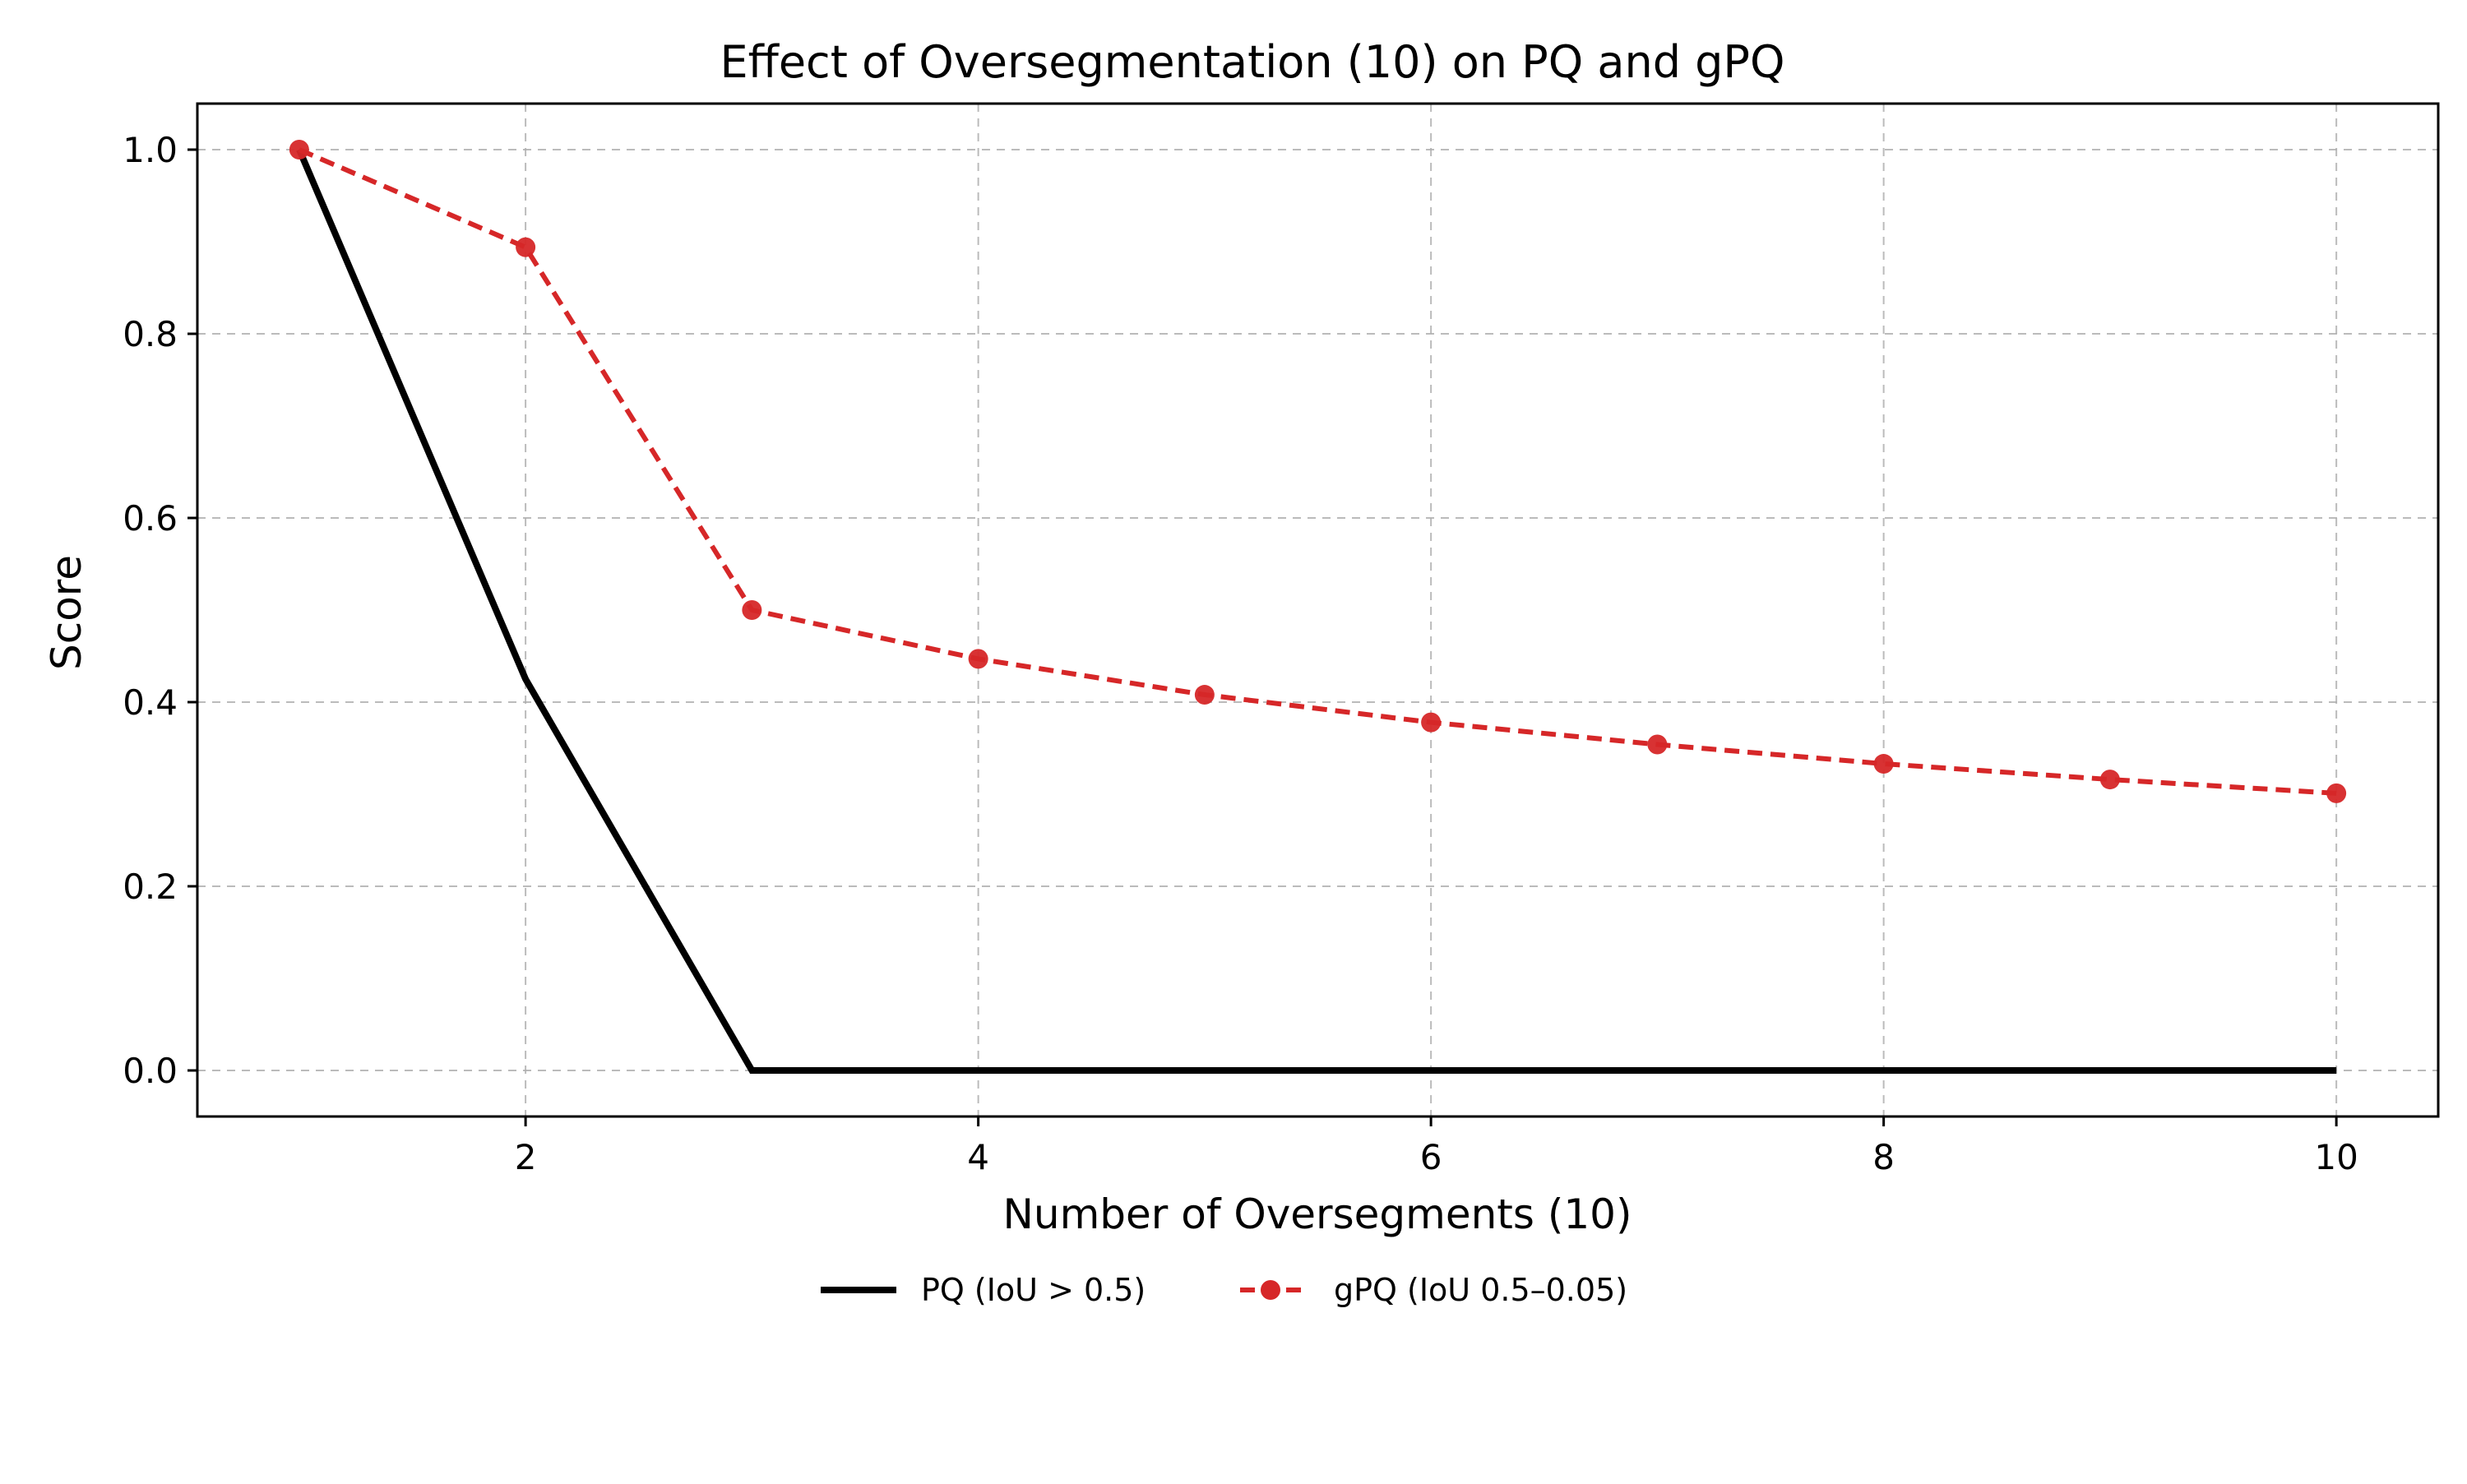 The height and width of the screenshot is (1484, 2467). What do you see at coordinates (2336, 1157) in the screenshot?
I see `x-tick-label: 10` at bounding box center [2336, 1157].